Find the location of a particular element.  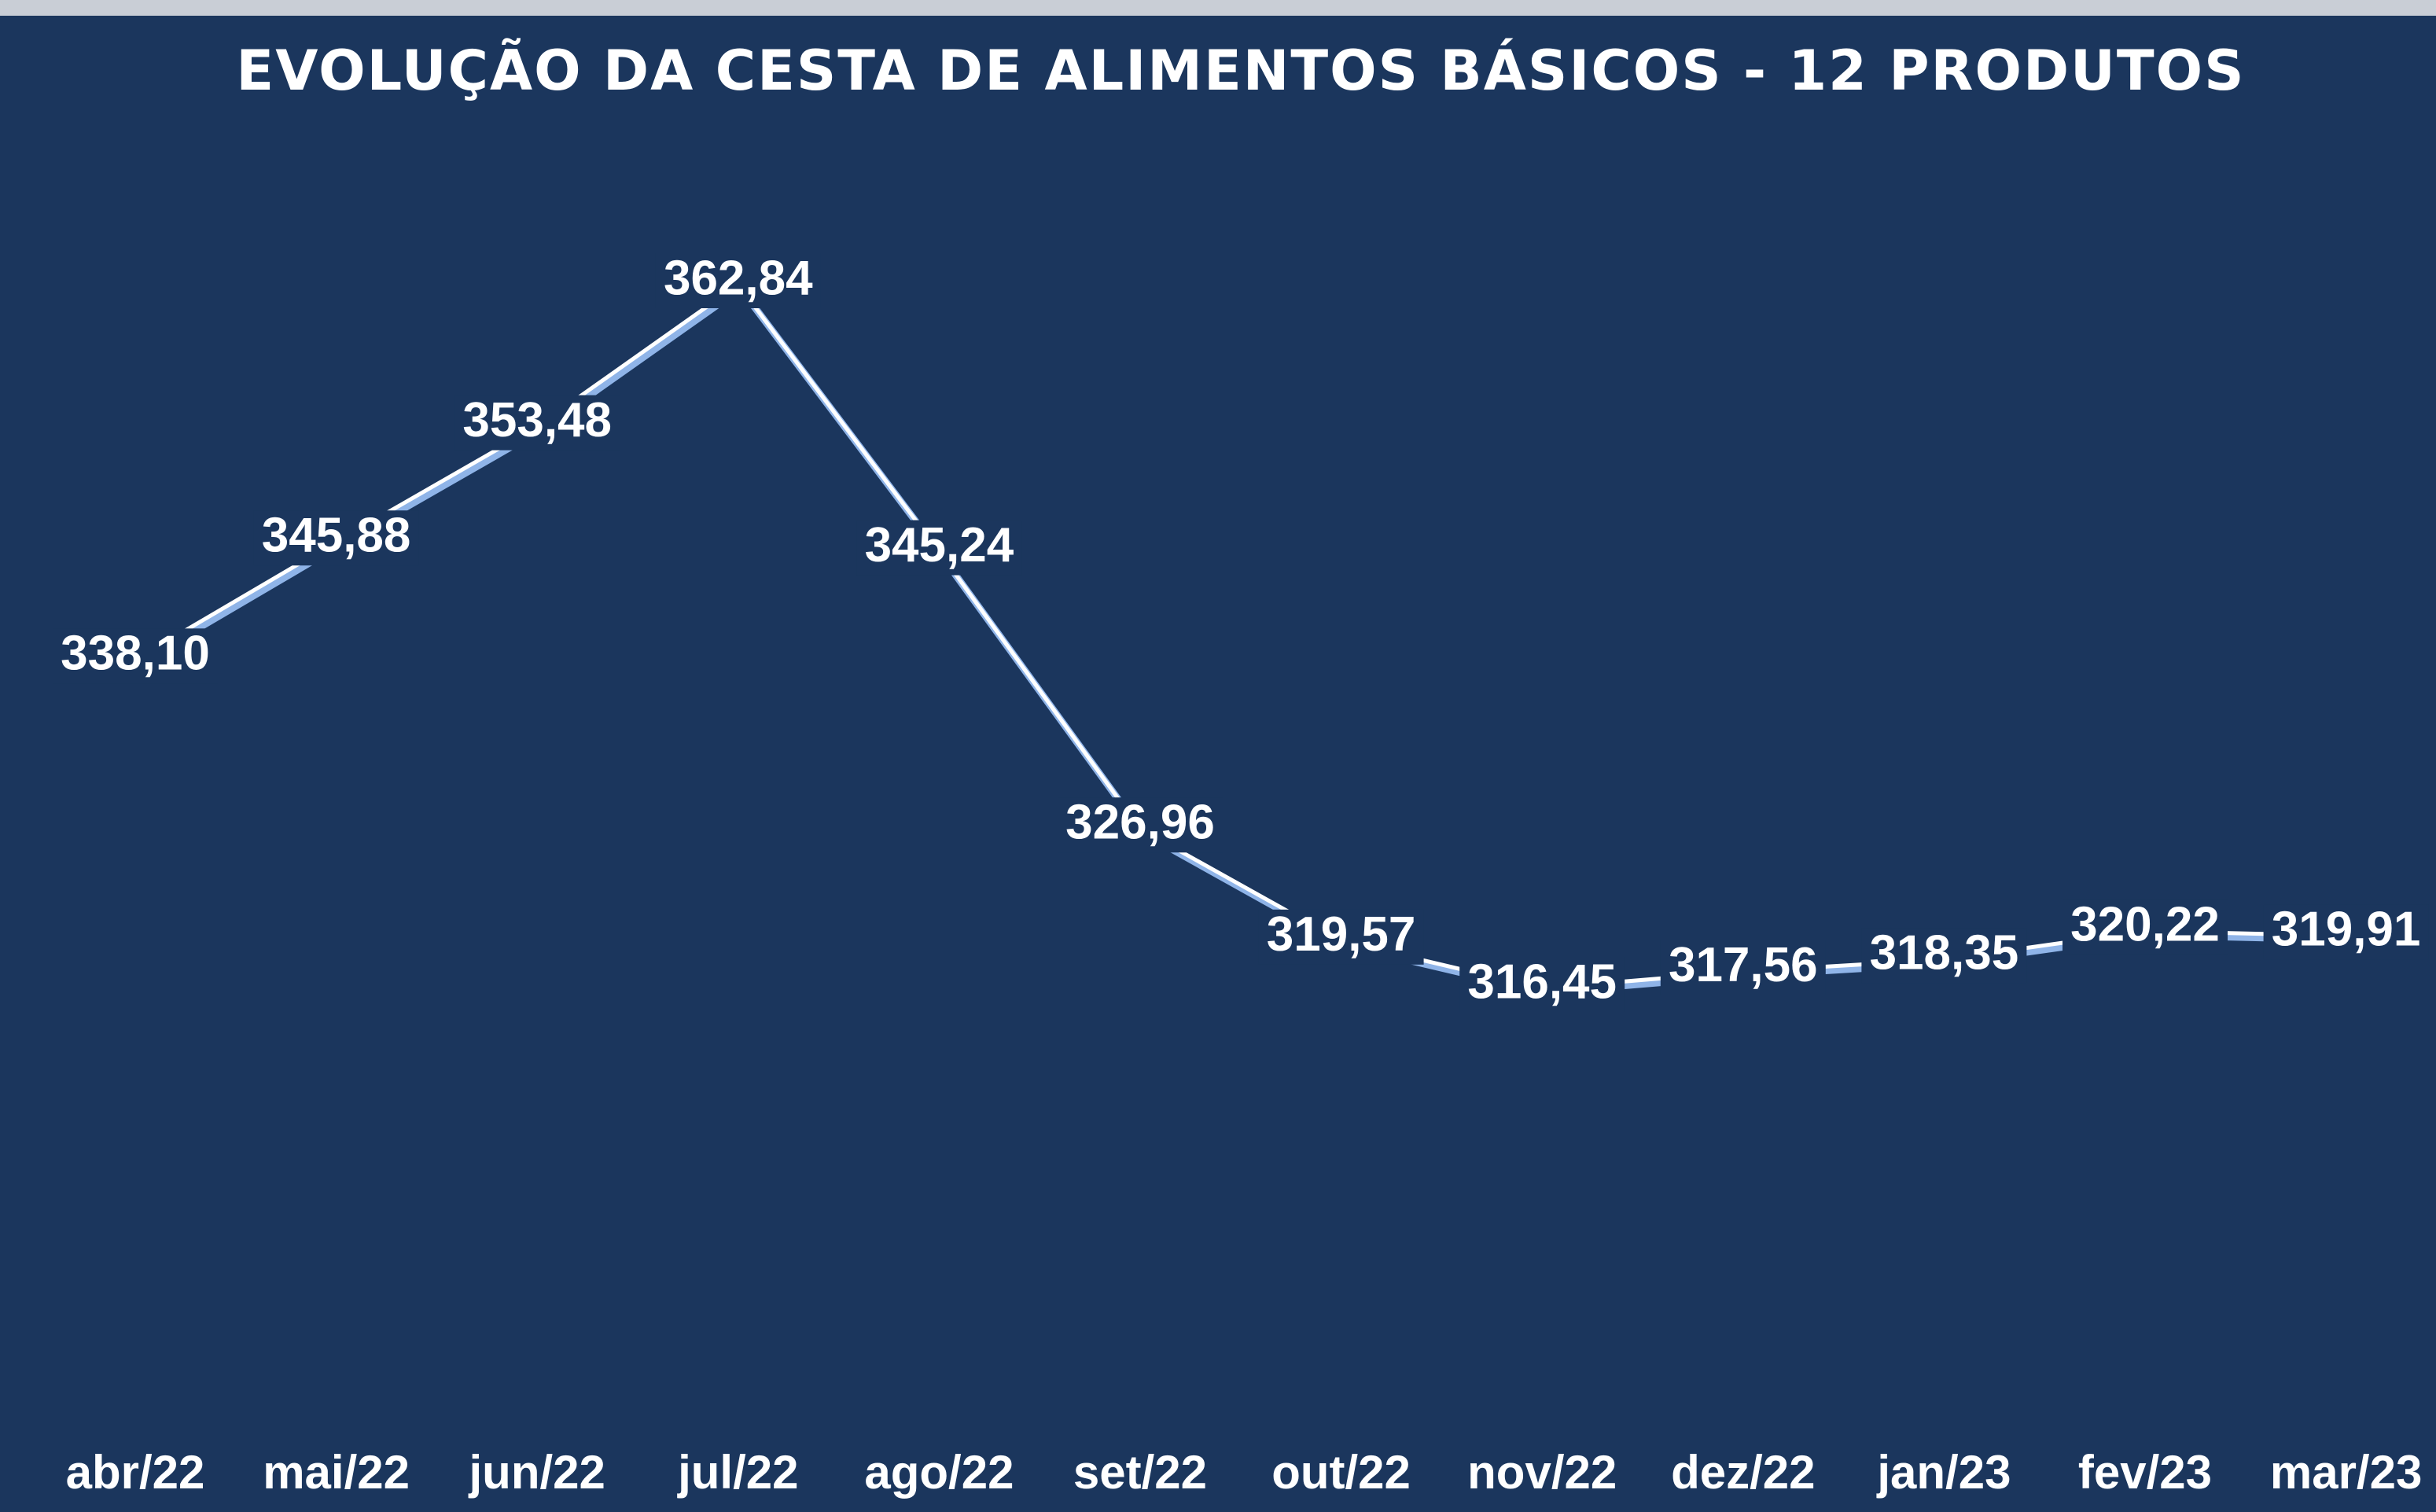

data-label: 338,10 is located at coordinates (135, 654).